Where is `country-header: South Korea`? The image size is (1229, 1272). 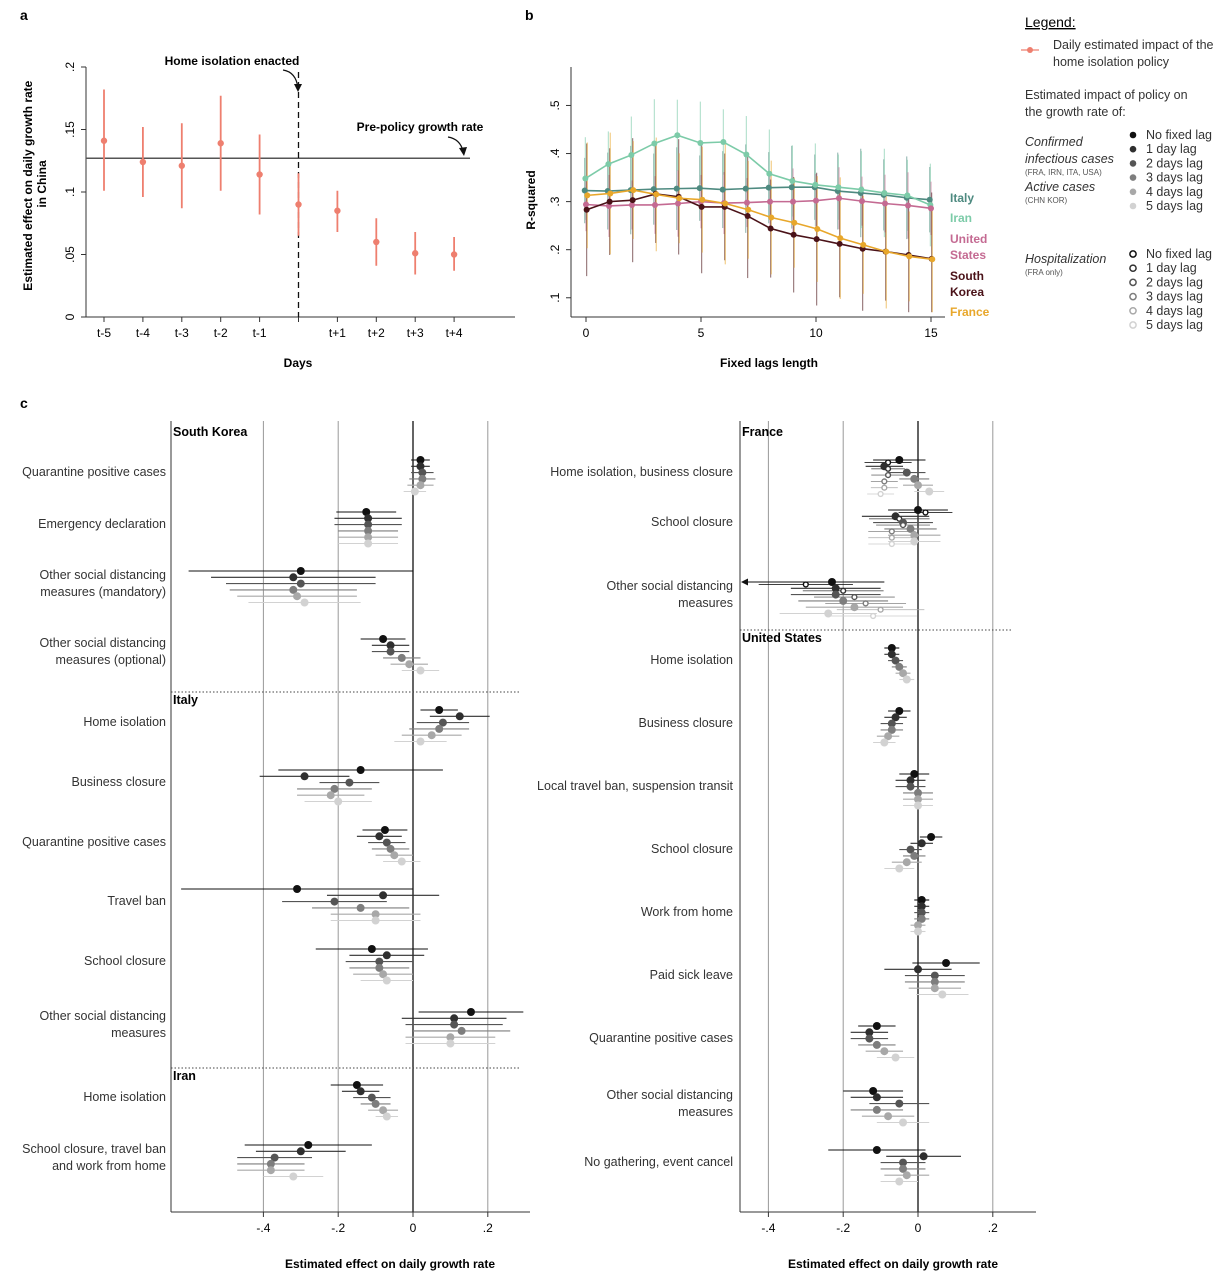
country-header: South Korea is located at coordinates (210, 432).